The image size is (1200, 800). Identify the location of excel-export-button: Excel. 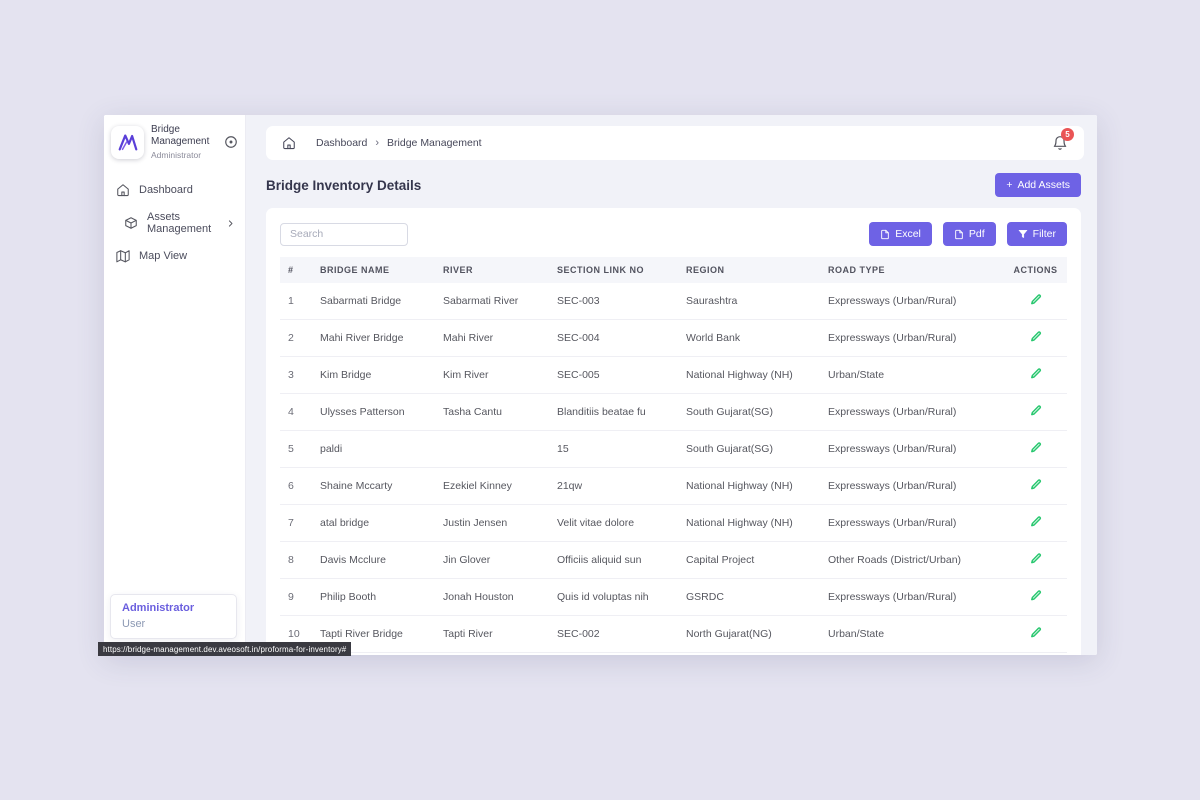
(900, 234).